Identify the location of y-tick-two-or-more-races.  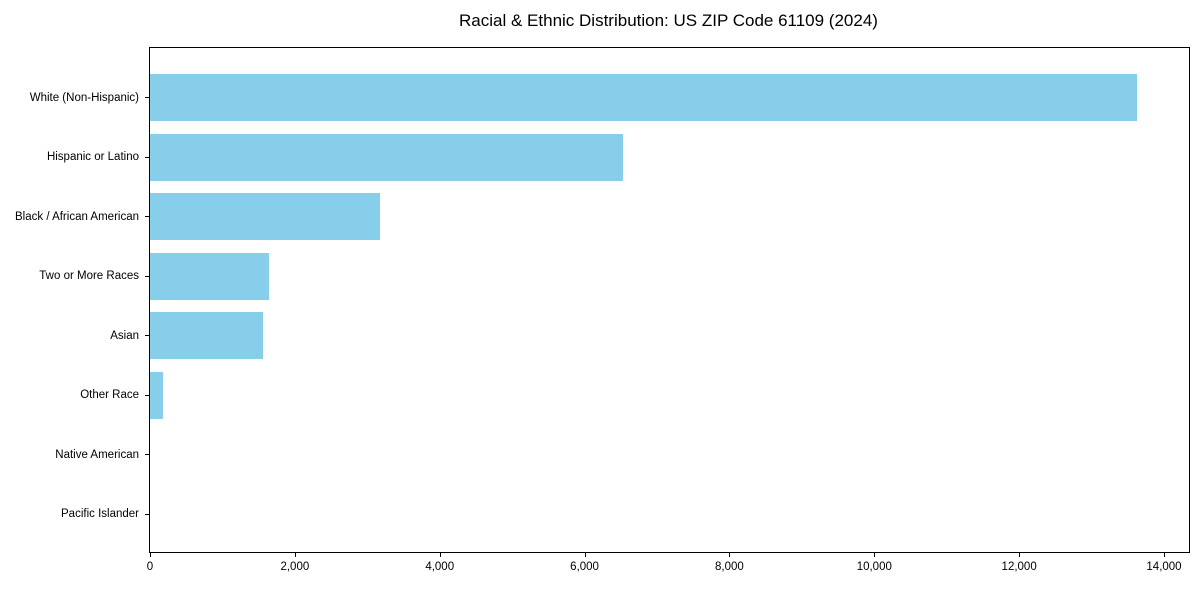
(147, 276).